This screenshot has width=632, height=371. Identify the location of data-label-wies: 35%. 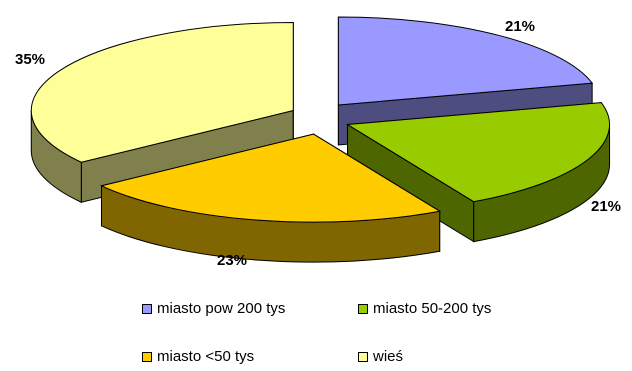
(30, 59).